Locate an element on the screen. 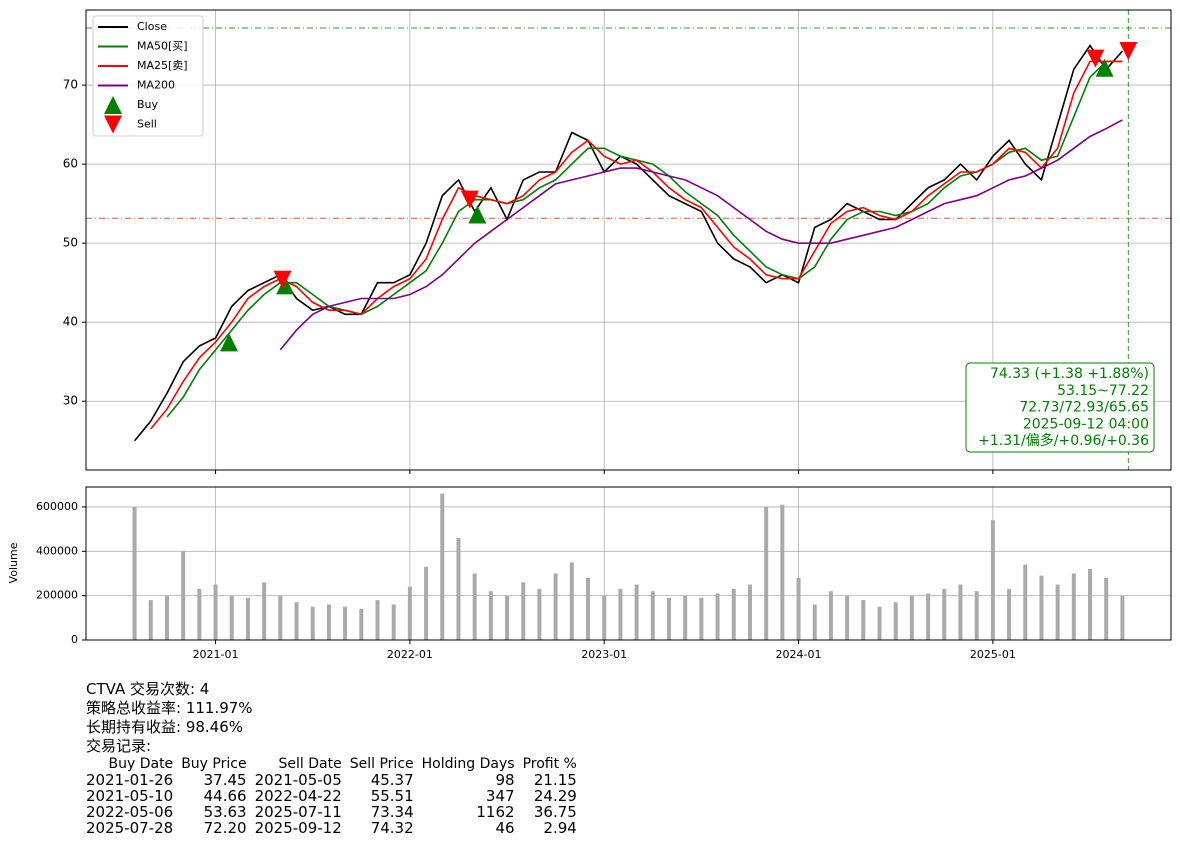 The height and width of the screenshot is (855, 1180). table-cell: 2021-05-05 is located at coordinates (298, 780).